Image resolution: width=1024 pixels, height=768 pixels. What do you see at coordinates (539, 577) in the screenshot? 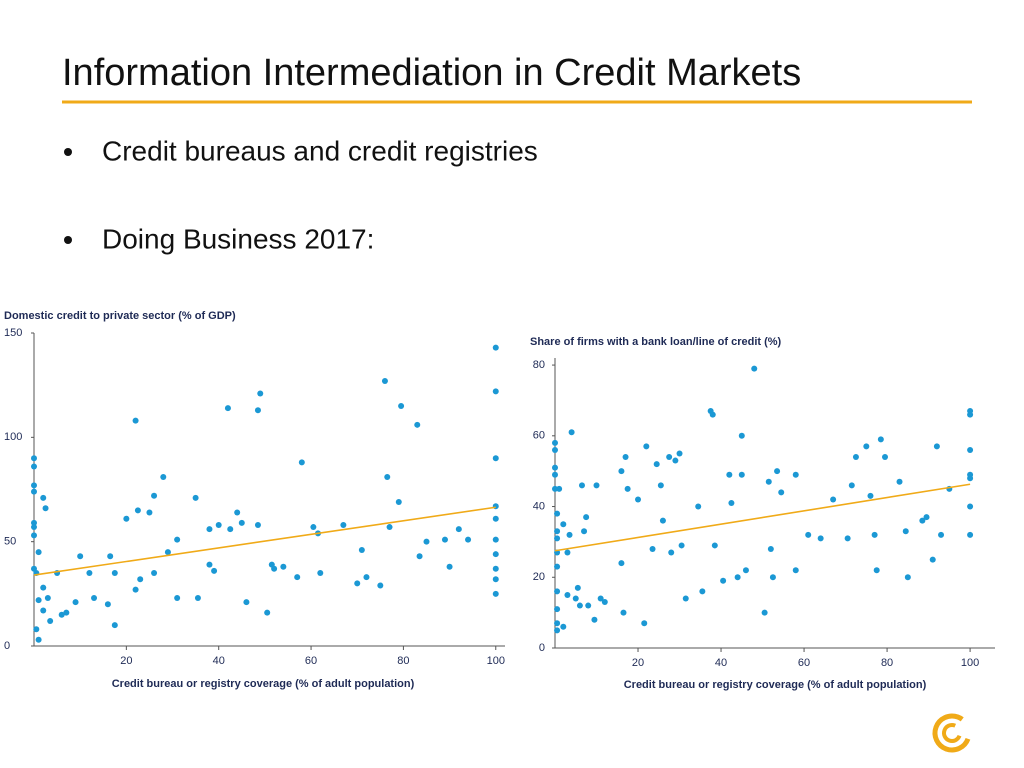
I see `y-tick-label: 20` at bounding box center [539, 577].